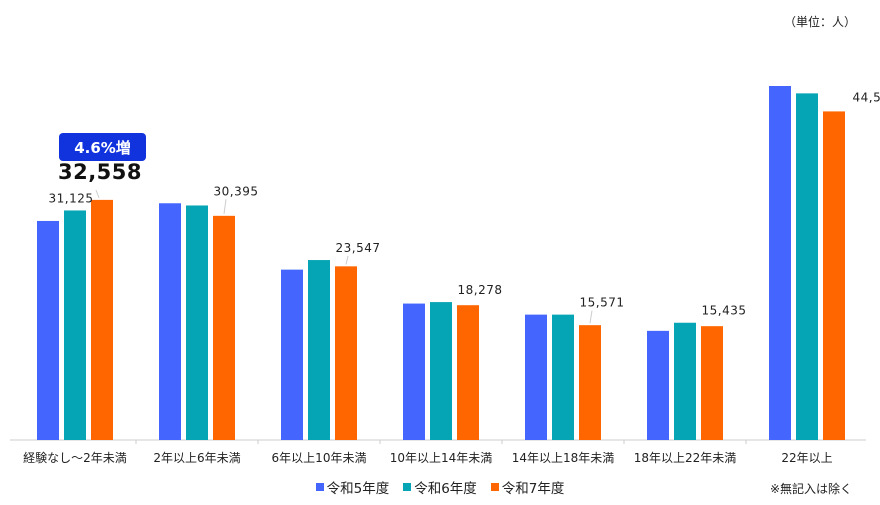 The width and height of the screenshot is (880, 505). Describe the element at coordinates (319, 458) in the screenshot. I see `category-label: 6年以上10年未満` at that location.